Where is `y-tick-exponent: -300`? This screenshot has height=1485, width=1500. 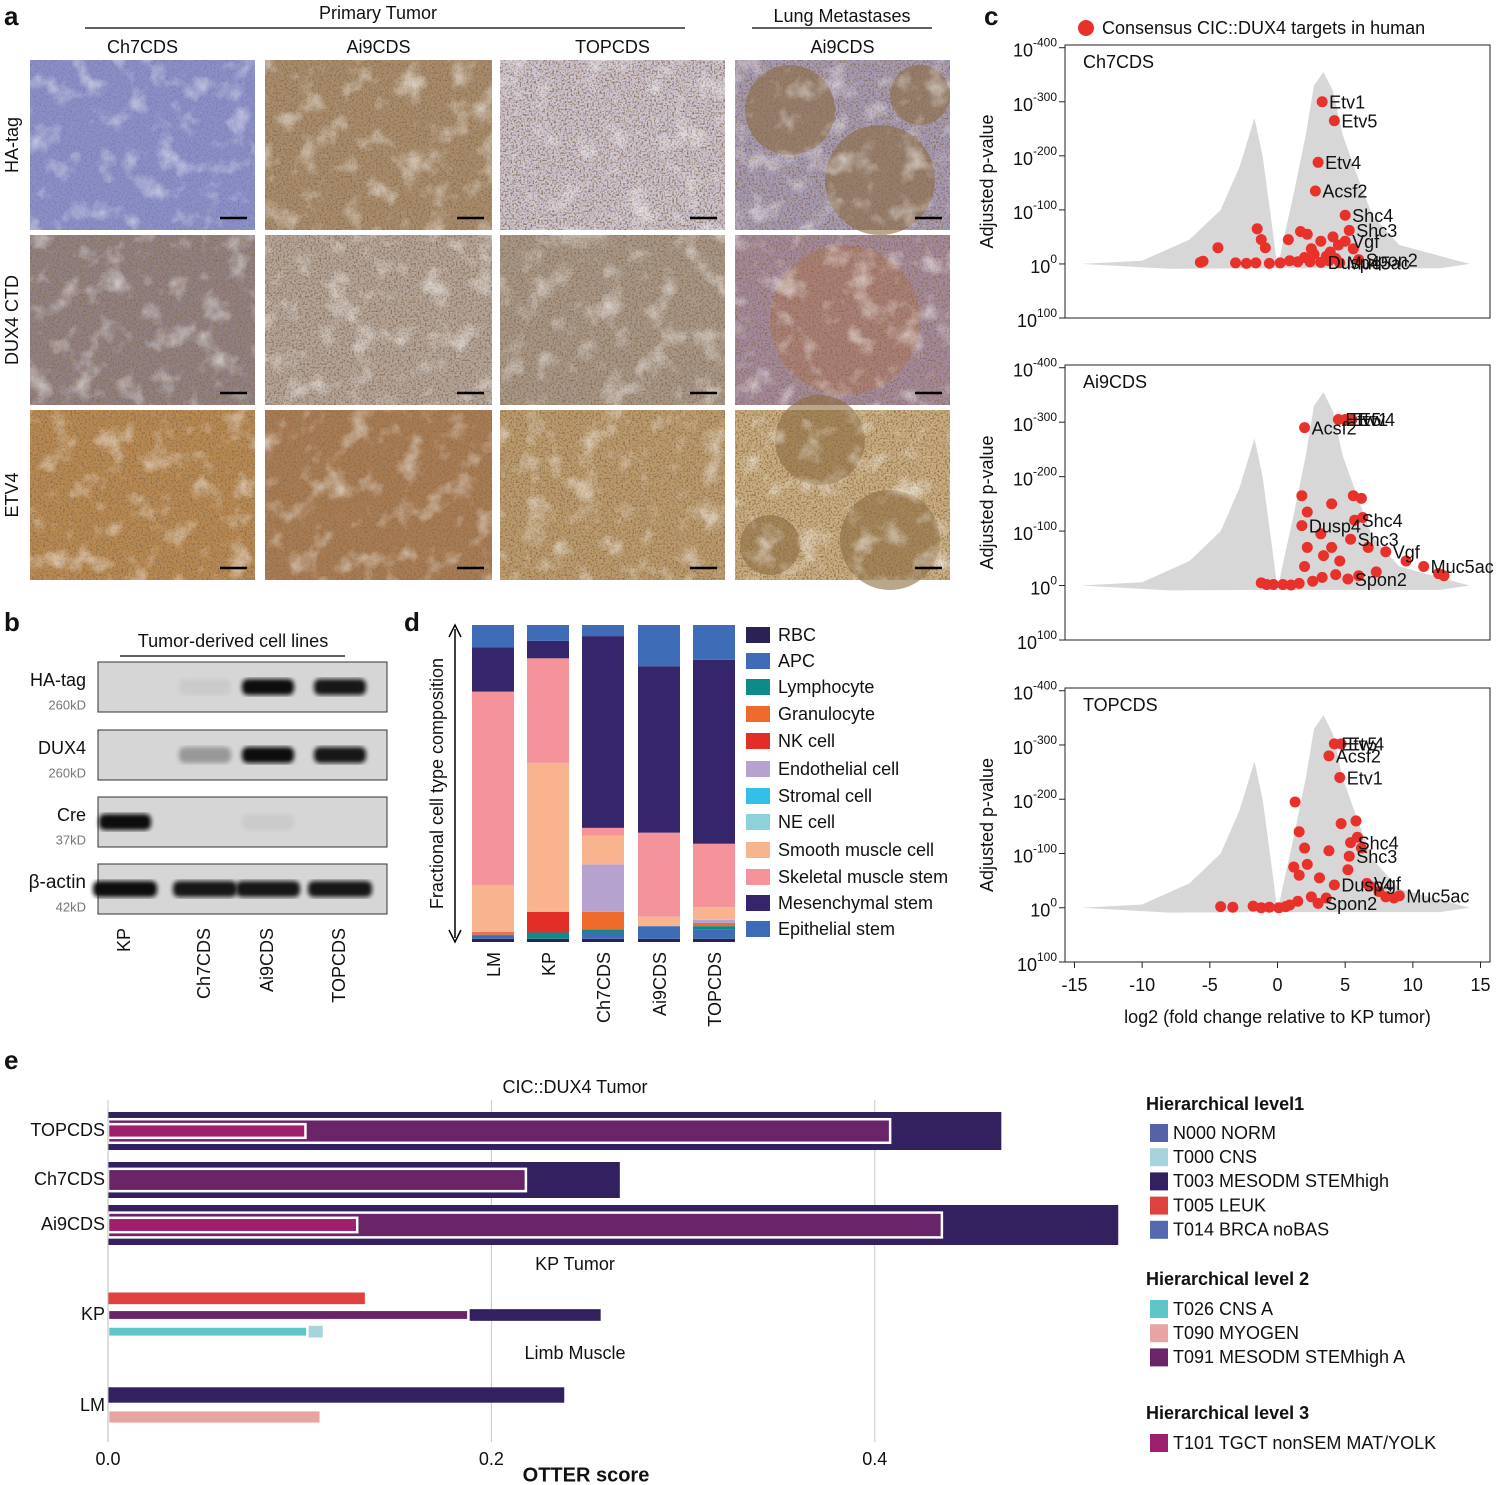 y-tick-exponent: -300 is located at coordinates (1045, 97).